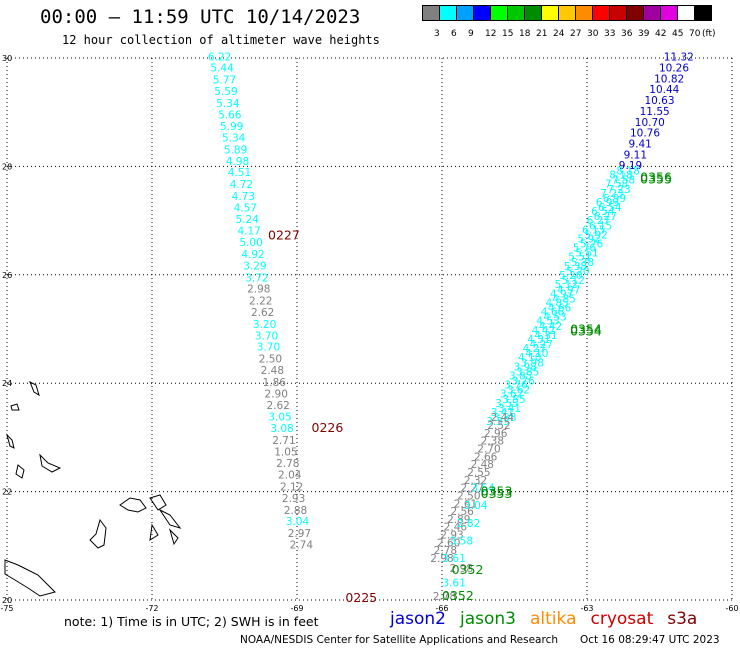 This screenshot has width=740, height=650. What do you see at coordinates (270, 360) in the screenshot?
I see `swh-value: 2.50` at bounding box center [270, 360].